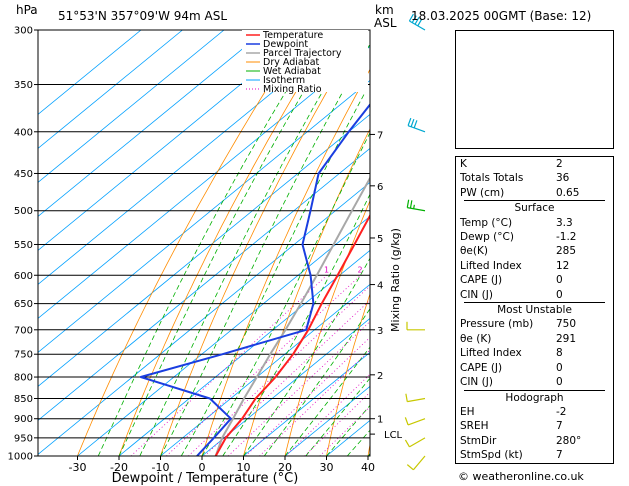 The image size is (629, 486). I want to click on index-row-pw: PW (cm) 0.65, so click(534, 193).